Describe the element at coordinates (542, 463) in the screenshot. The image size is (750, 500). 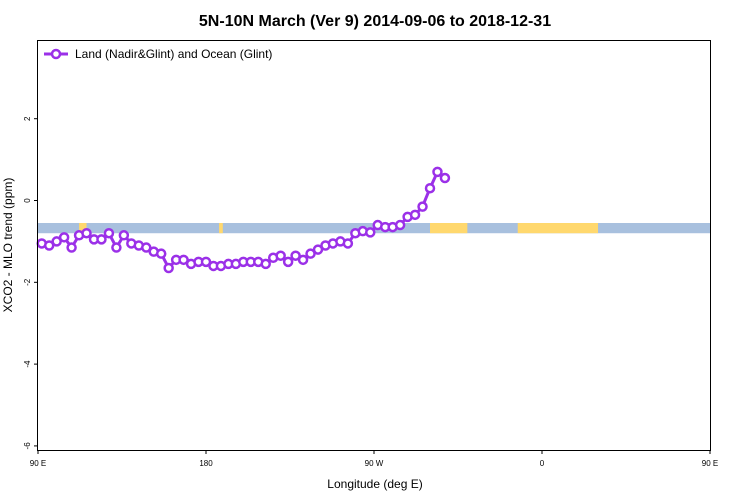
I see `x-tick-label: 0` at that location.